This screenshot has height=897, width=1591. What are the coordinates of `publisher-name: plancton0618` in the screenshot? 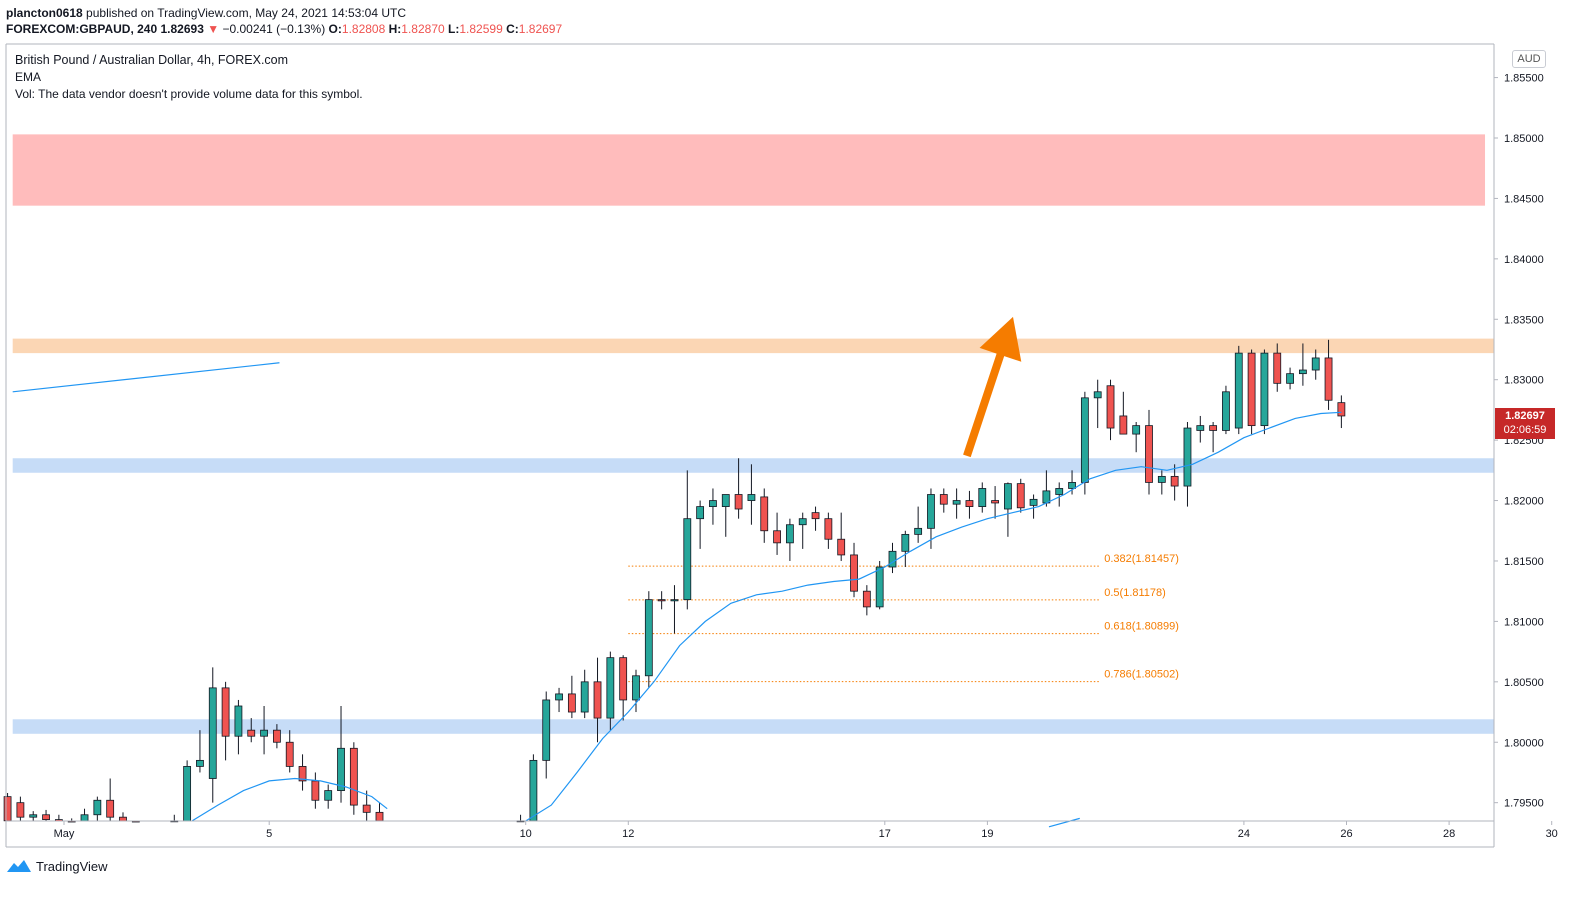 It's located at (44, 13).